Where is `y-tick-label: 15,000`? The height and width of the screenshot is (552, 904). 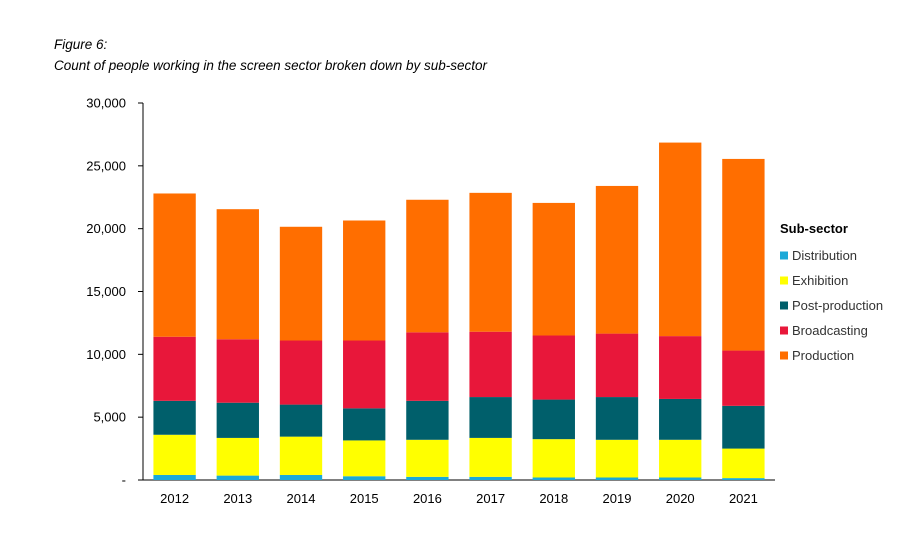
y-tick-label: 15,000 is located at coordinates (106, 291).